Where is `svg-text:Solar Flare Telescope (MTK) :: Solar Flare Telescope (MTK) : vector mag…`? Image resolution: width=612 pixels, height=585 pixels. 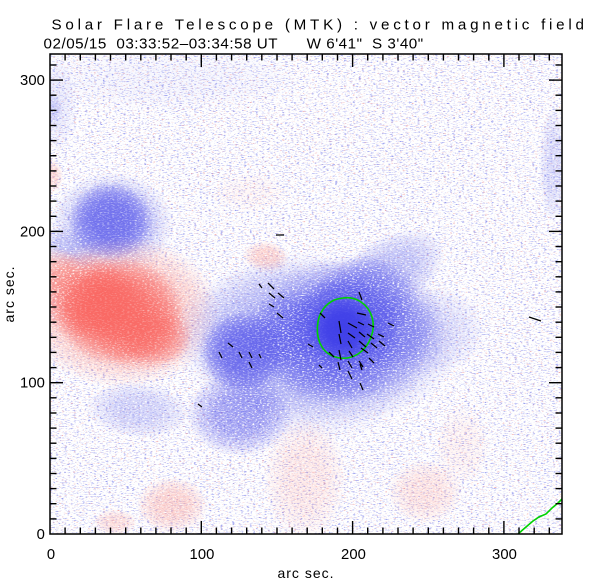
svg-text:Solar Flare Telescope (MTK) :: Solar Flare Telescope (MTK) : vector mag… is located at coordinates (320, 25).